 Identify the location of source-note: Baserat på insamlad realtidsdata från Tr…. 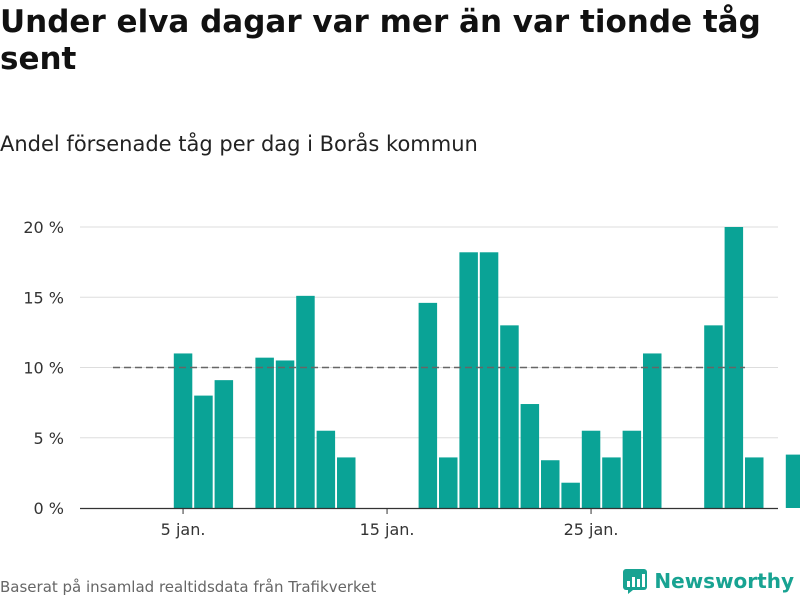
(188, 587).